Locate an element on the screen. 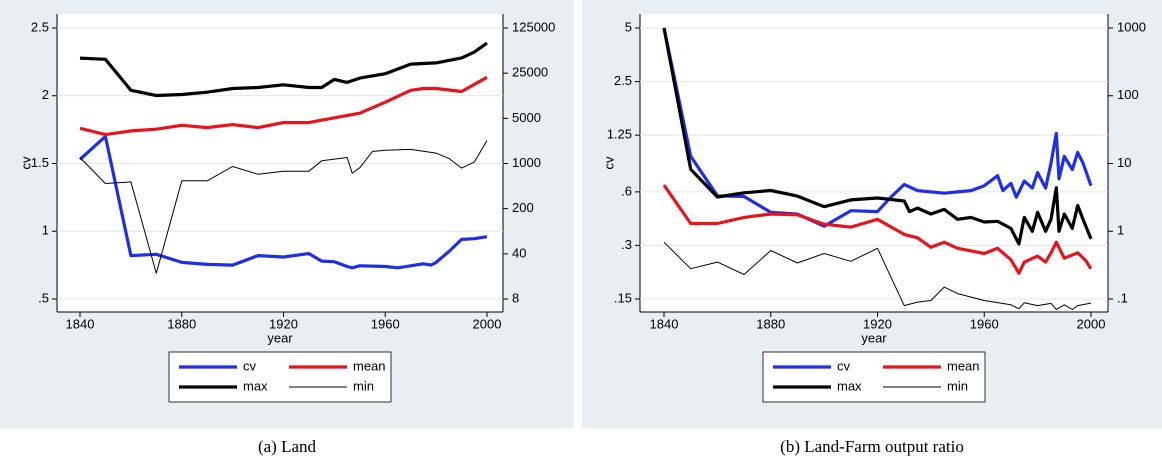 Image resolution: width=1162 pixels, height=466 pixels. y-tick-label: 5 is located at coordinates (628, 26).